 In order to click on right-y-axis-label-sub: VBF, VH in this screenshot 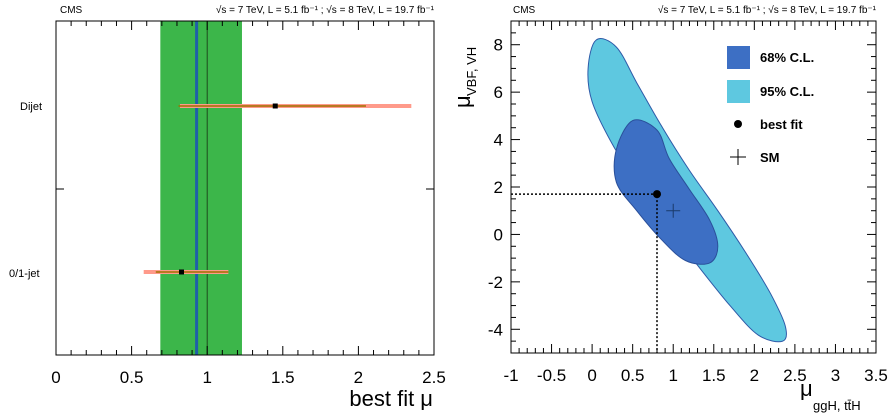, I will do `click(471, 71)`.